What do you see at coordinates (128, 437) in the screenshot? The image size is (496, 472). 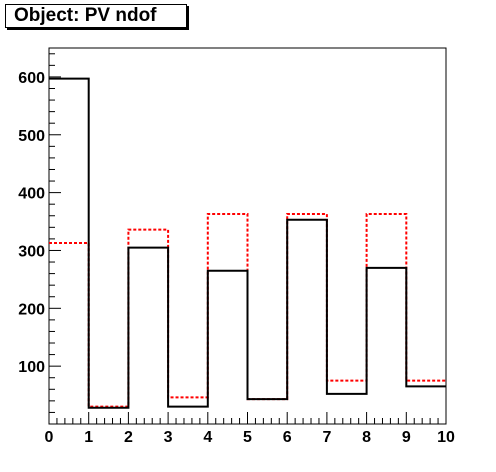 I see `x-tick-label: 2` at bounding box center [128, 437].